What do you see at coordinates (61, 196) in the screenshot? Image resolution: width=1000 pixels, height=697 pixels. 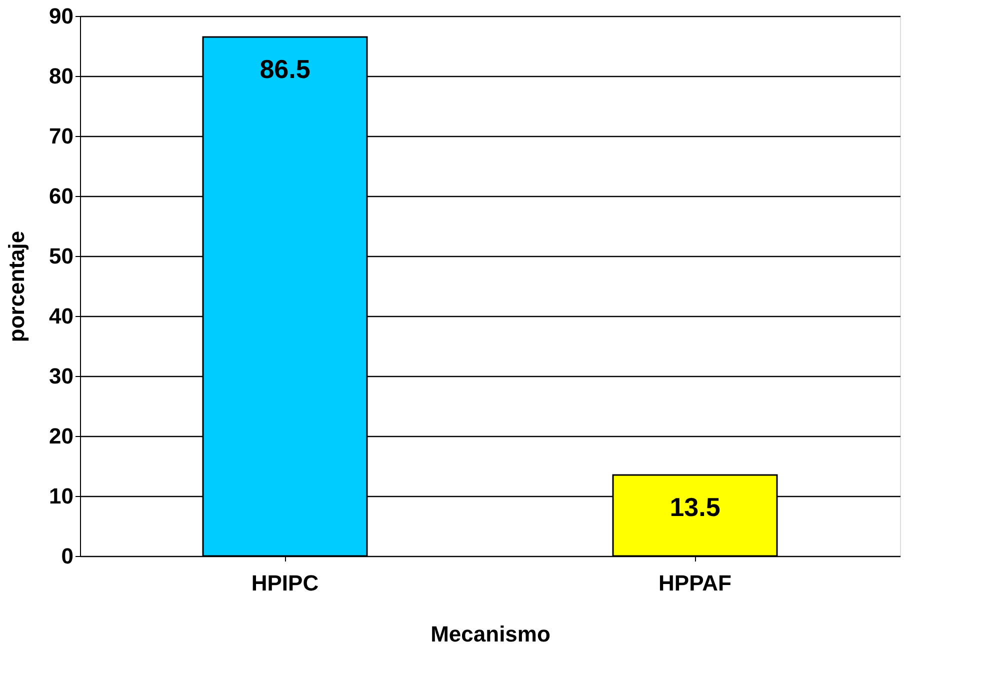 I see `y-tick-label: 60` at bounding box center [61, 196].